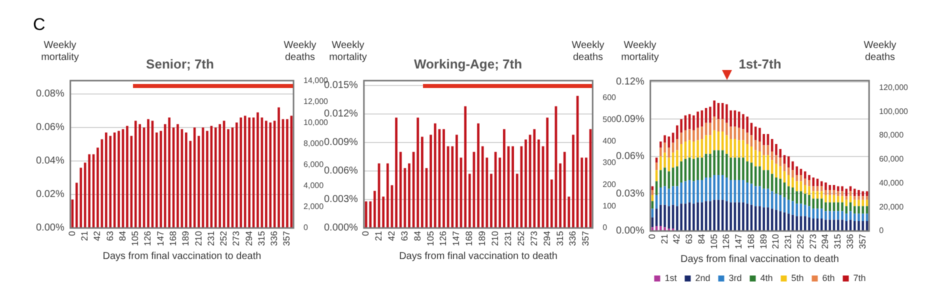 The width and height of the screenshot is (934, 298). What do you see at coordinates (739, 242) in the screenshot?
I see `x-tick-label: 147` at bounding box center [739, 242].